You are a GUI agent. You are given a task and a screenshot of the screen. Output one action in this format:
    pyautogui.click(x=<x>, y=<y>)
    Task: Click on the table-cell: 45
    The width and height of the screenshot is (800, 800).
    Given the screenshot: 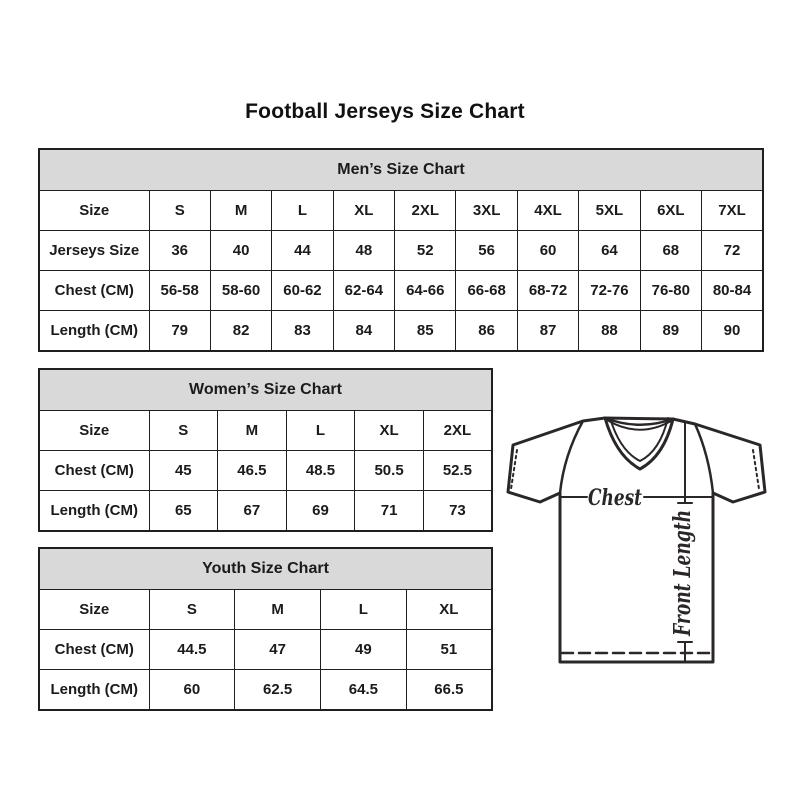 What is the action you would take?
    pyautogui.click(x=183, y=470)
    